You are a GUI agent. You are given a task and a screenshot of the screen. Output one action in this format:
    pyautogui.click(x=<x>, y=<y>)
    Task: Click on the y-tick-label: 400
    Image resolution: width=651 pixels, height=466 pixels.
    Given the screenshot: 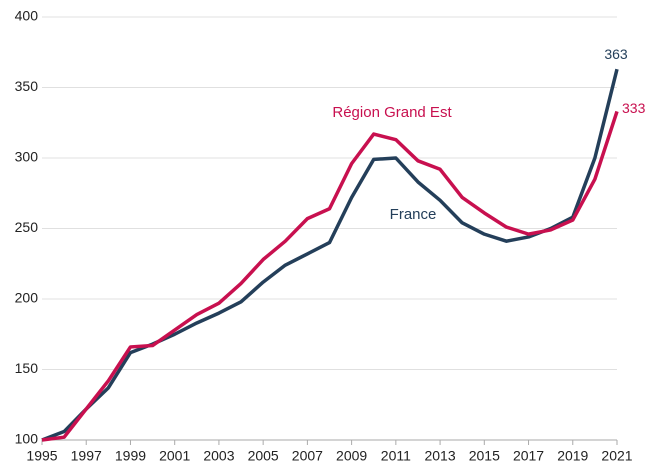 What is the action you would take?
    pyautogui.click(x=27, y=16)
    